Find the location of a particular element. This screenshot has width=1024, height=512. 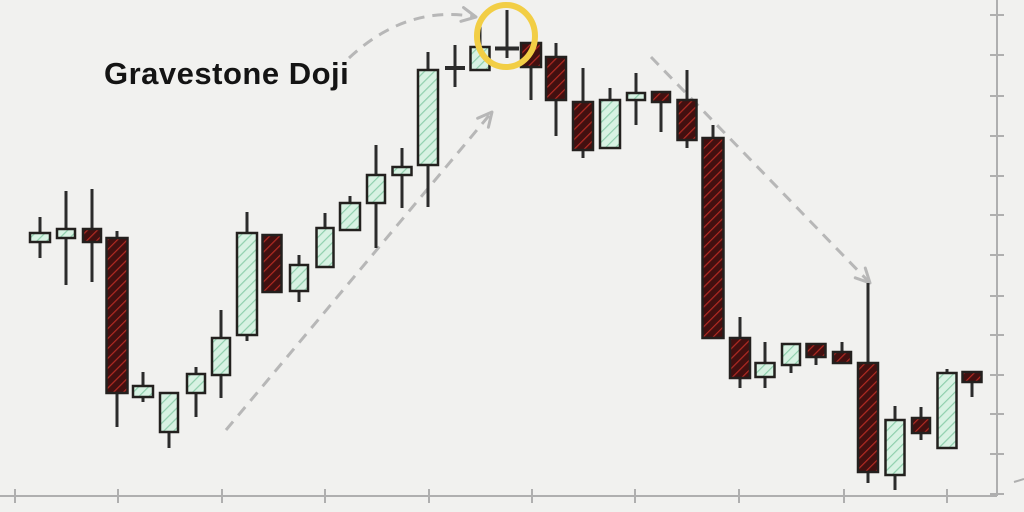

label-to-doji-arrow is located at coordinates (412, 36).